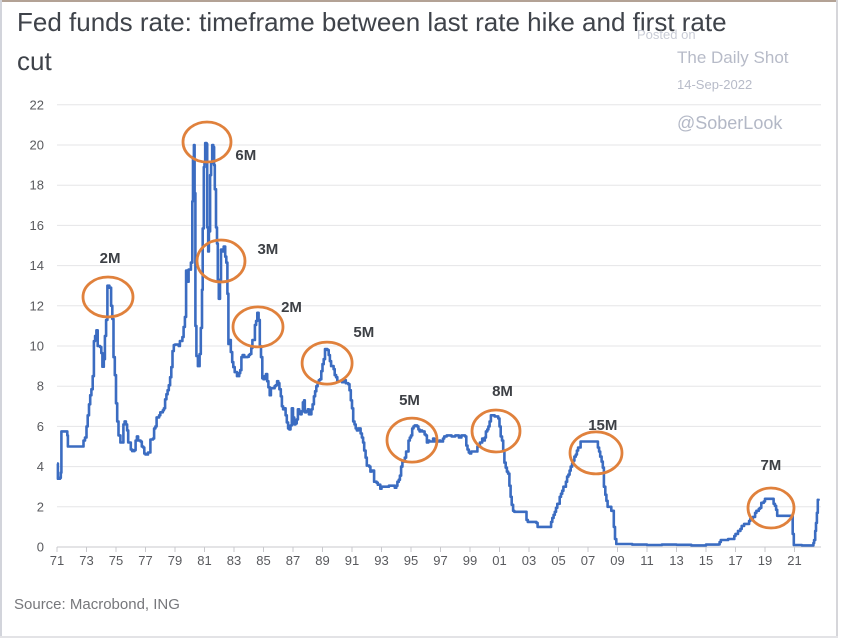  Describe the element at coordinates (37, 305) in the screenshot. I see `y-tick-label: 12` at that location.